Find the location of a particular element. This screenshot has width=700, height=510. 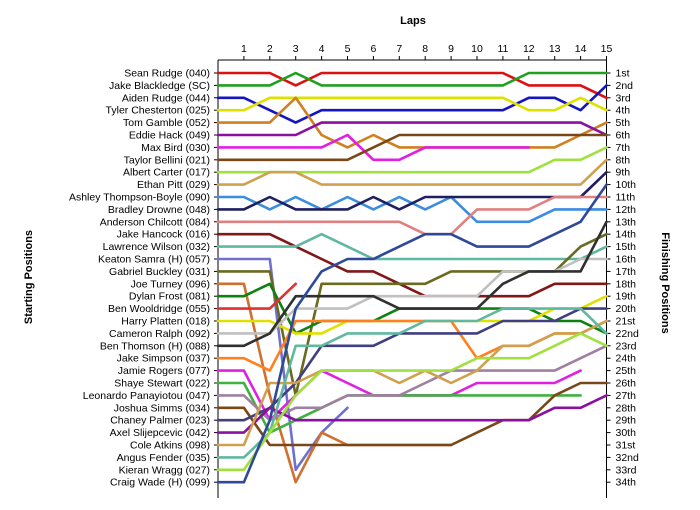

driver-label: Sean Rudge (040) is located at coordinates (167, 74).